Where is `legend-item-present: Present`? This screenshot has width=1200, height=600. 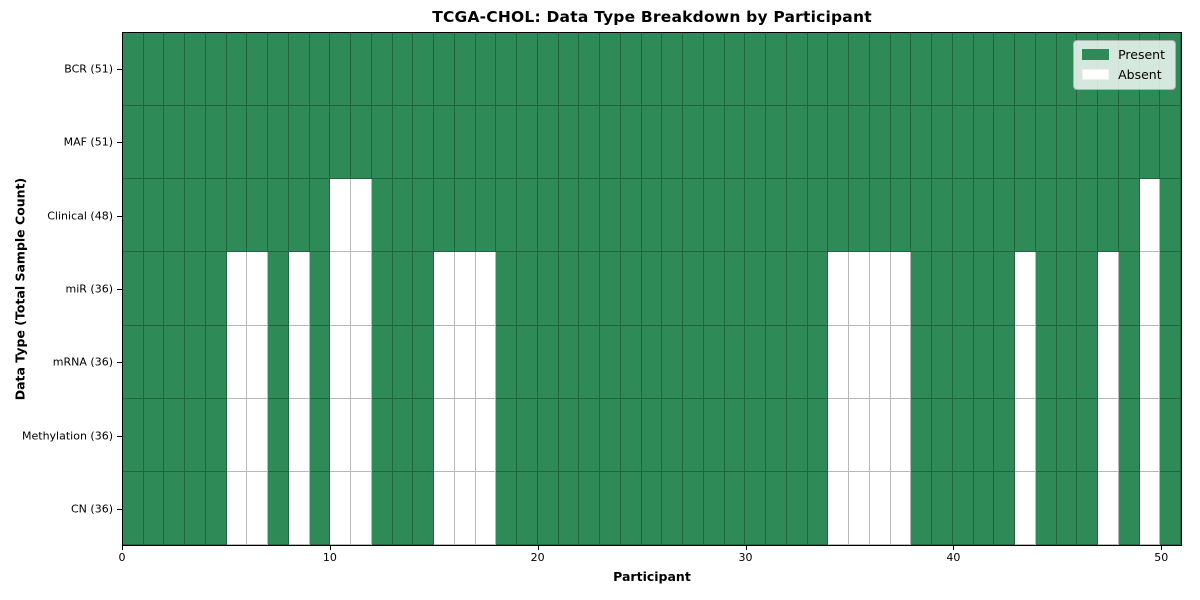 legend-item-present: Present is located at coordinates (1123, 55).